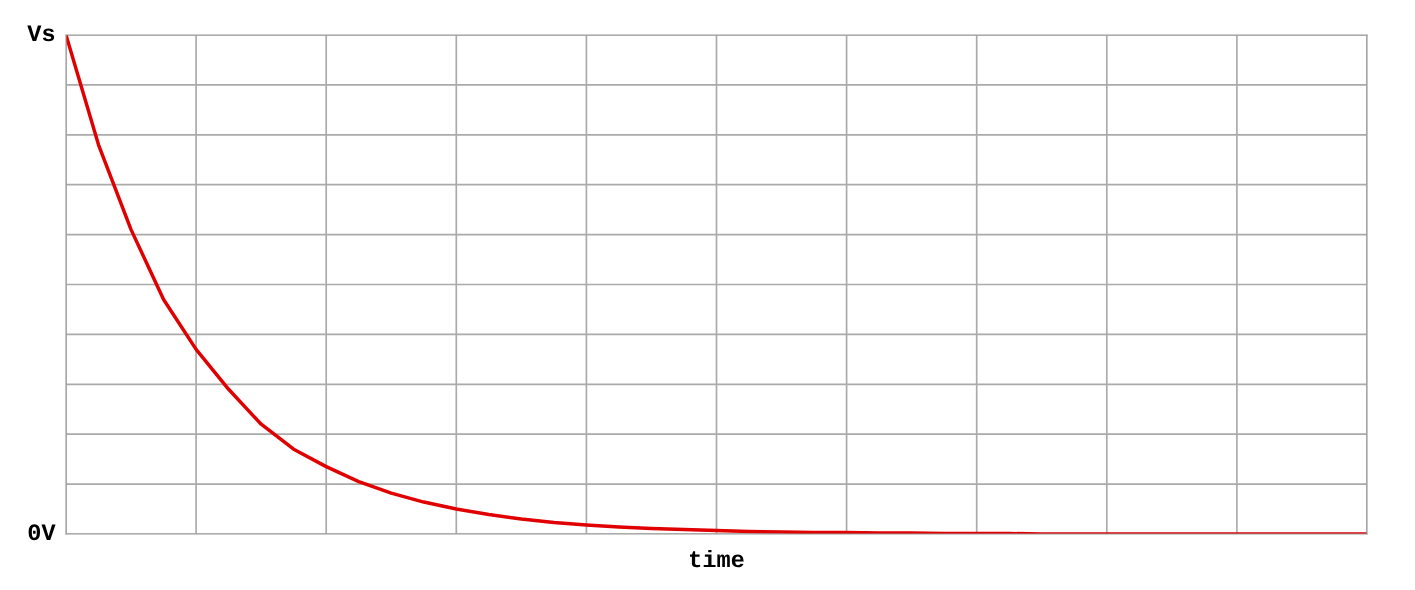  I want to click on x-axis-title: time, so click(717, 558).